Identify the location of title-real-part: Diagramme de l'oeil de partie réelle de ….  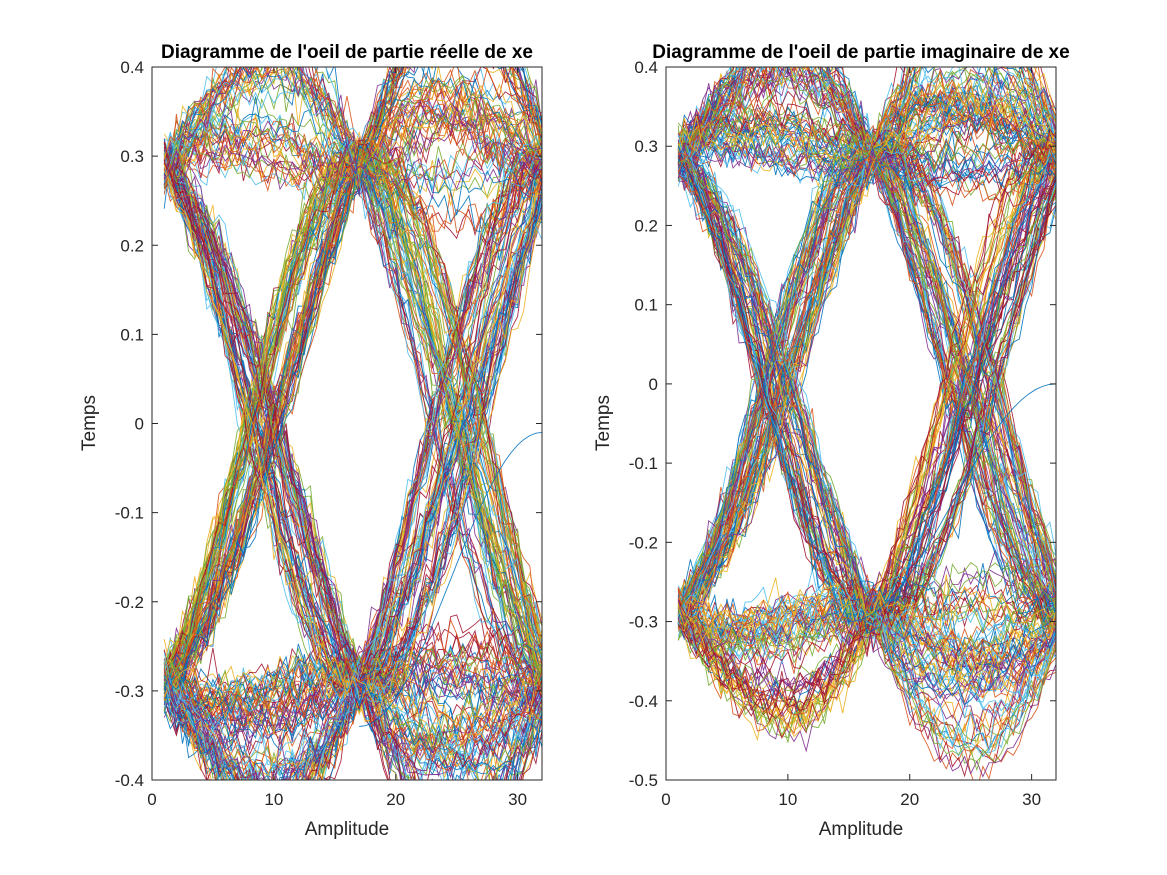
(347, 52).